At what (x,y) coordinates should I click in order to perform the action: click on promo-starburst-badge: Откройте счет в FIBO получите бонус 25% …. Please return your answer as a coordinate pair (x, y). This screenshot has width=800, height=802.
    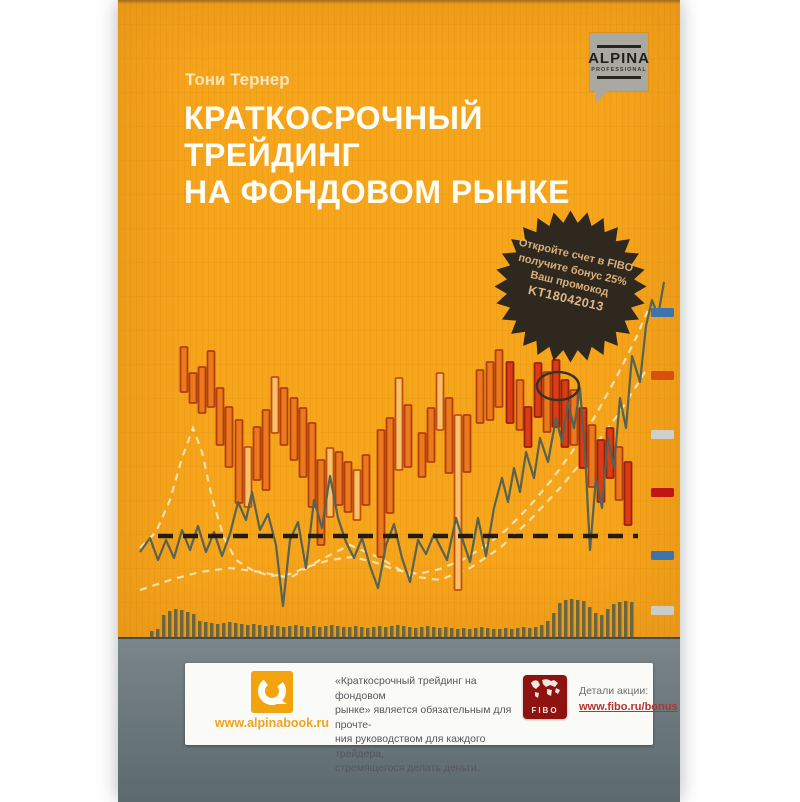
    Looking at the image, I should click on (570, 286).